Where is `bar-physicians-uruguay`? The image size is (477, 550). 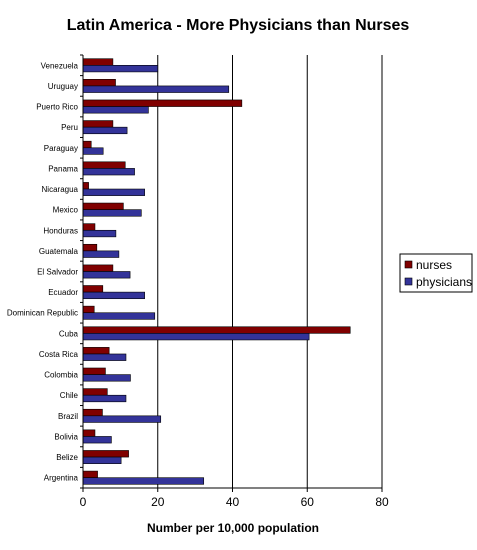
bar-physicians-uruguay is located at coordinates (156, 89).